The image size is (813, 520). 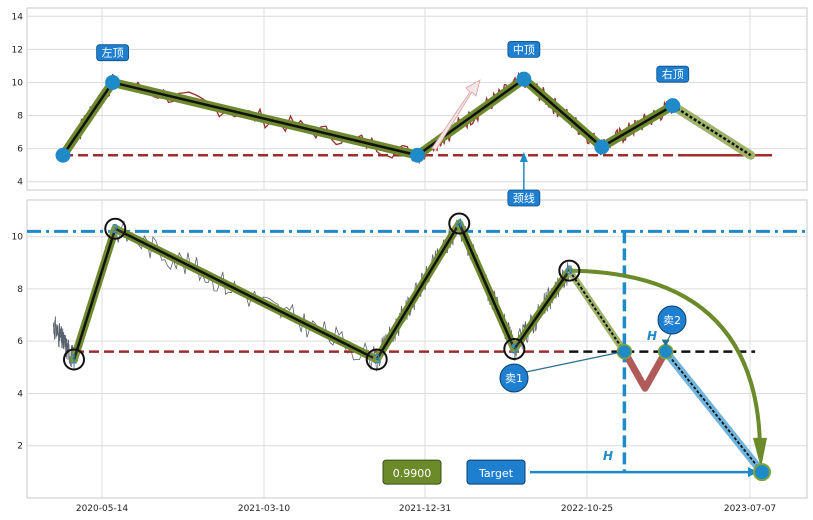 I want to click on height-label-lower: H, so click(x=608, y=456).